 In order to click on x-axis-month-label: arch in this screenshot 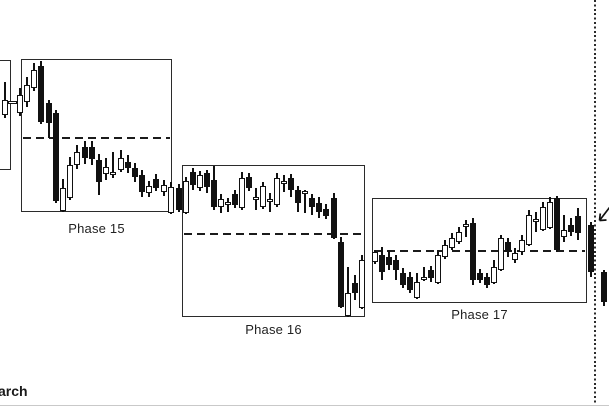, I will do `click(14, 391)`.